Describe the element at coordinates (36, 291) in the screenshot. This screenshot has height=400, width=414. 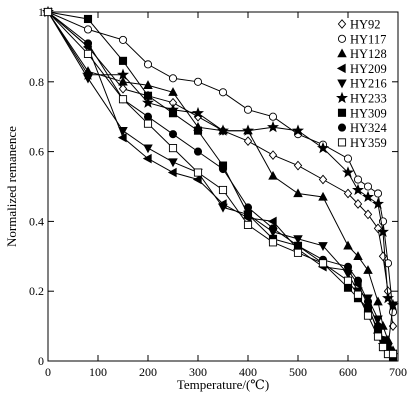
I see `y-tick-label: 0.2` at that location.